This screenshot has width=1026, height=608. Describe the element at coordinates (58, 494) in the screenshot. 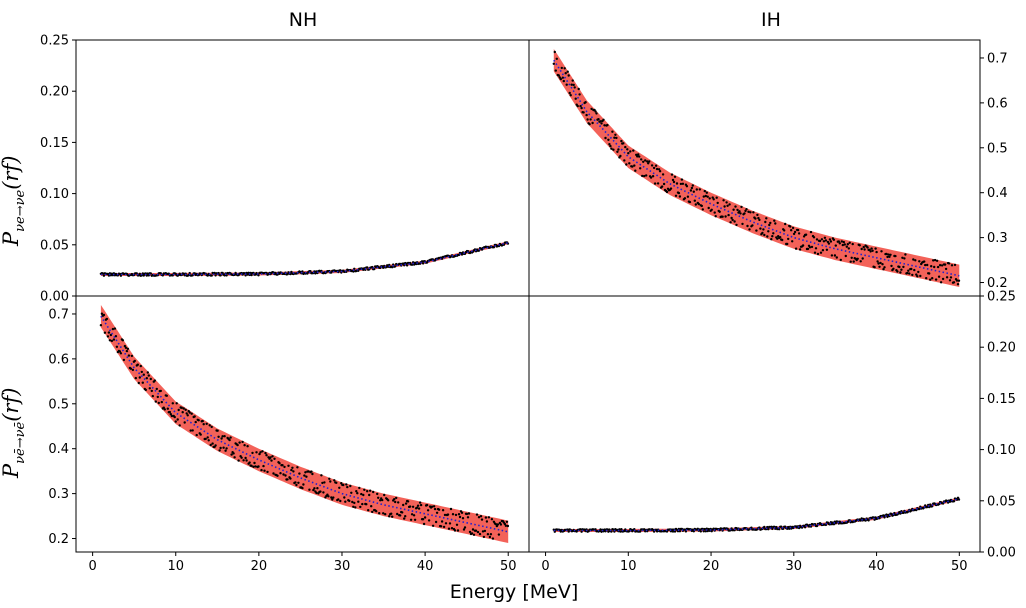

I see `y-tick-label: 0.3` at that location.